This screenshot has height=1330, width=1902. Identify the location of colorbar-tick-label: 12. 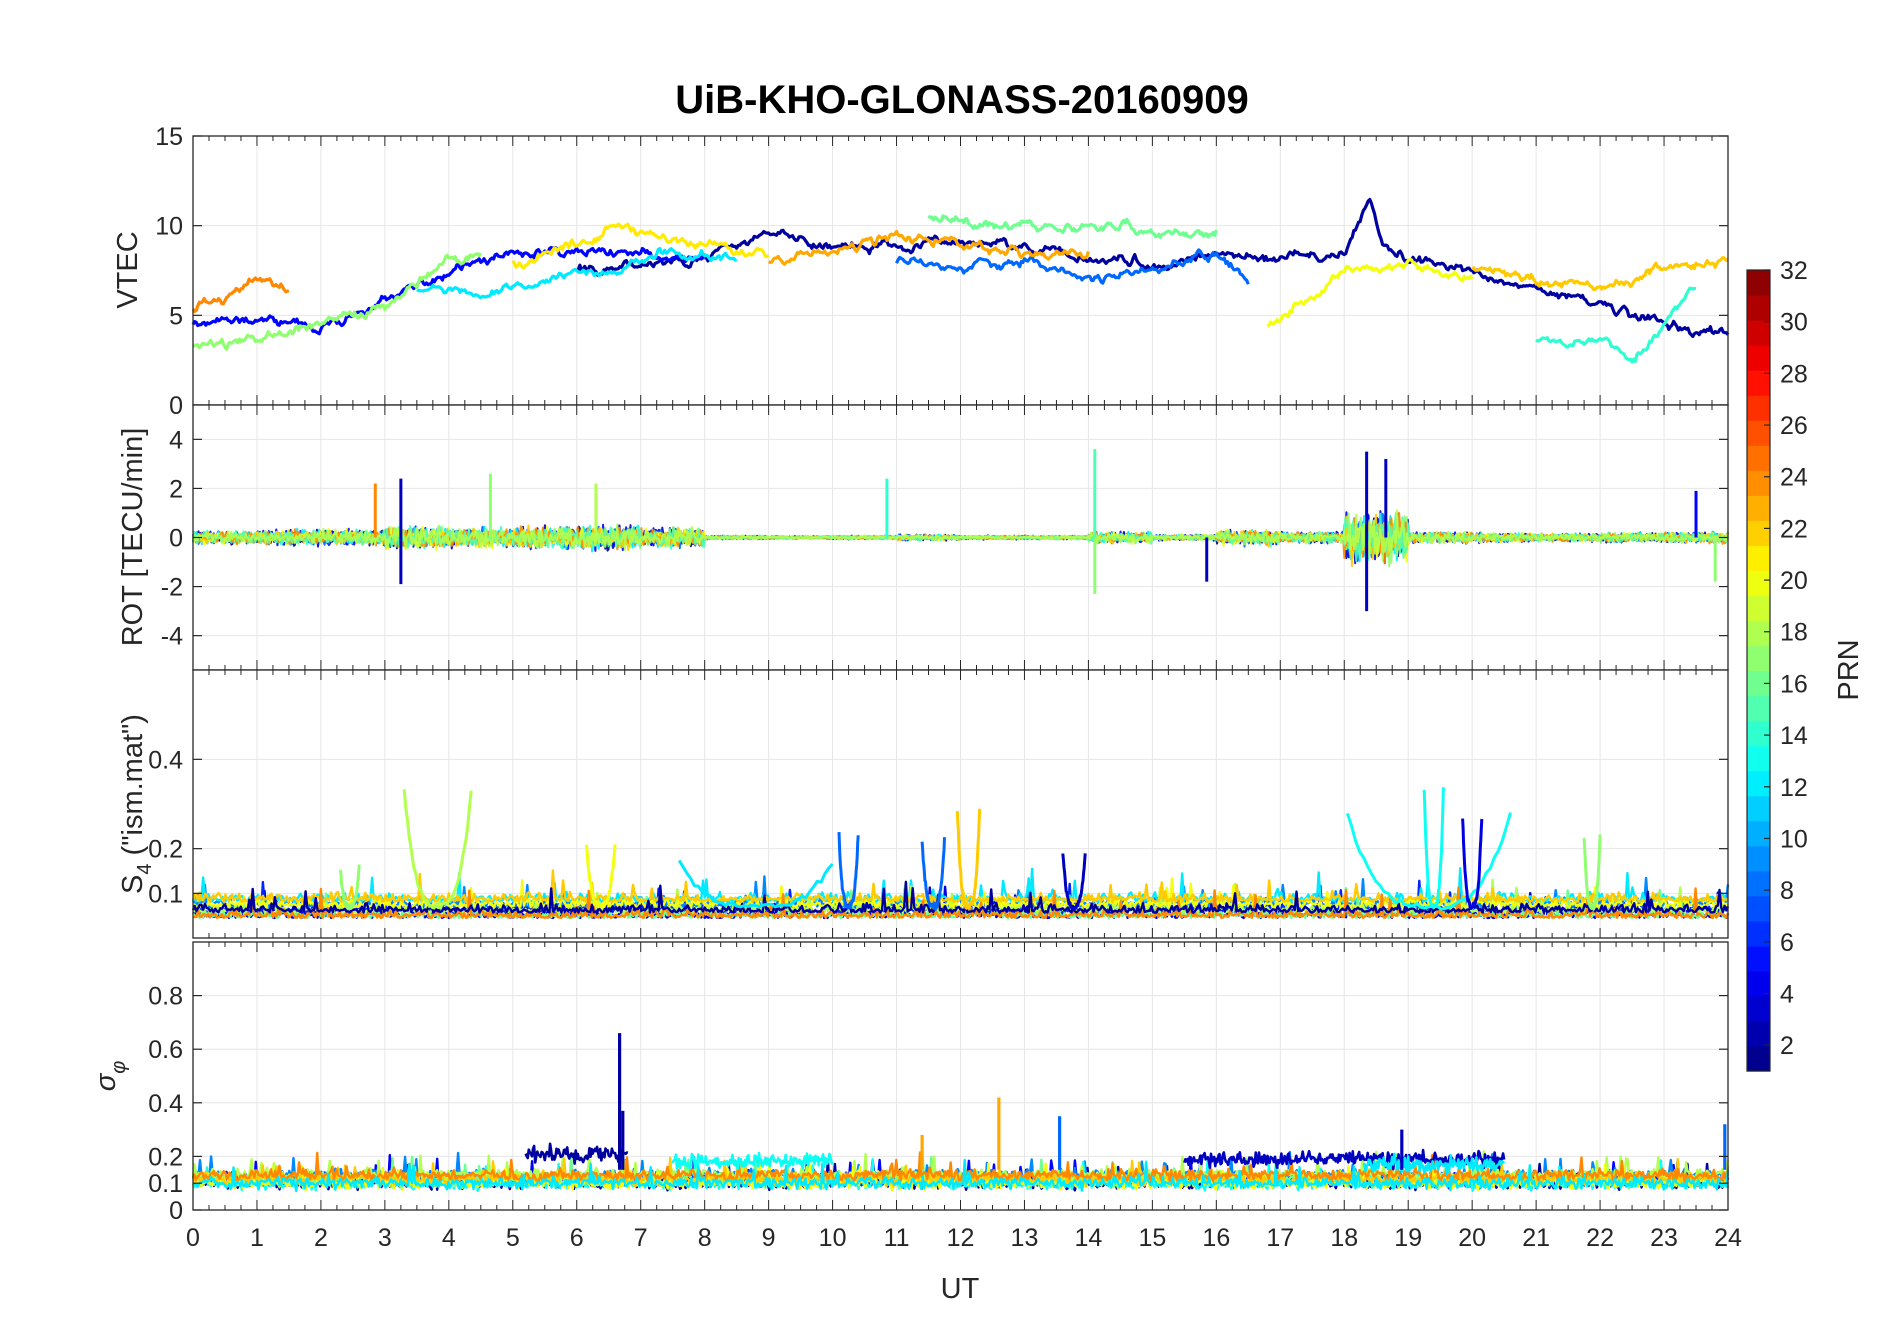
(1794, 788).